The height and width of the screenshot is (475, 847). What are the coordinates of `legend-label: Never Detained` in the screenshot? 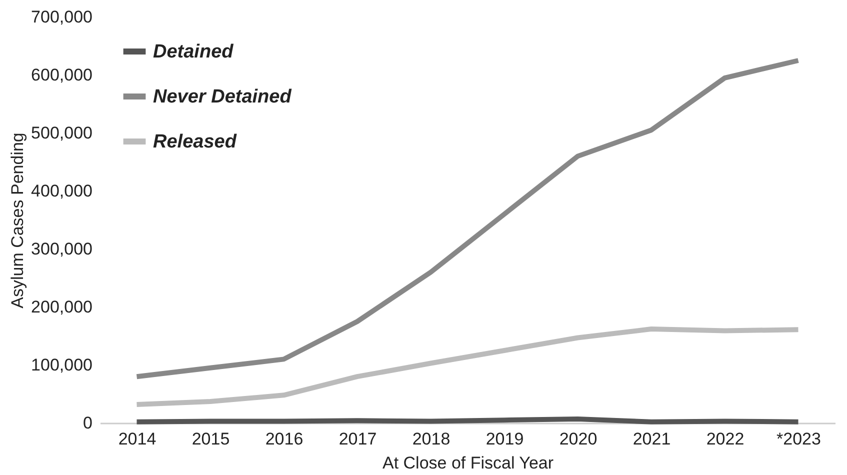 It's located at (222, 97).